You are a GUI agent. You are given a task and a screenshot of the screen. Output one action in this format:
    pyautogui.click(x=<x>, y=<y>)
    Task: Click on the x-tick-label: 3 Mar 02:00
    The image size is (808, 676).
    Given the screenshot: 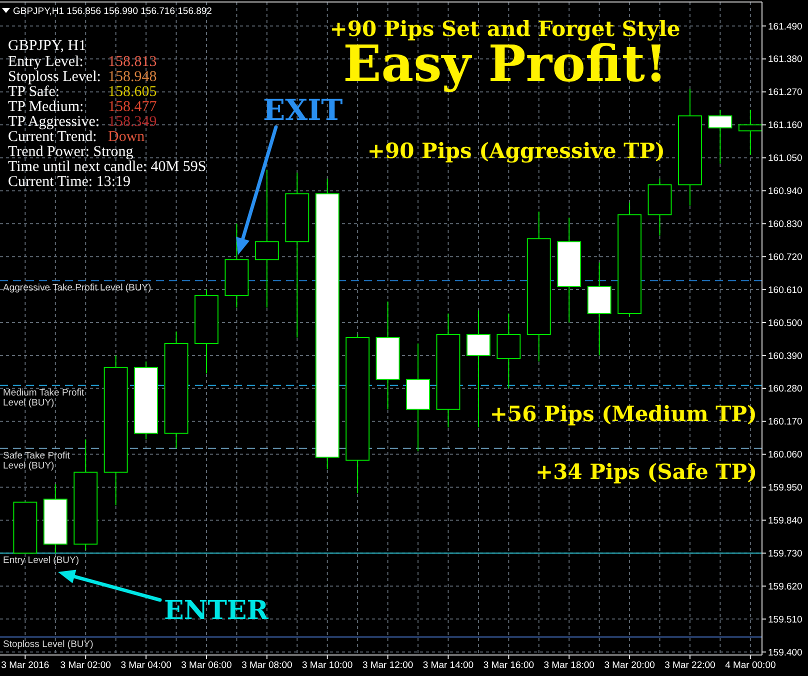 What is the action you would take?
    pyautogui.click(x=85, y=665)
    